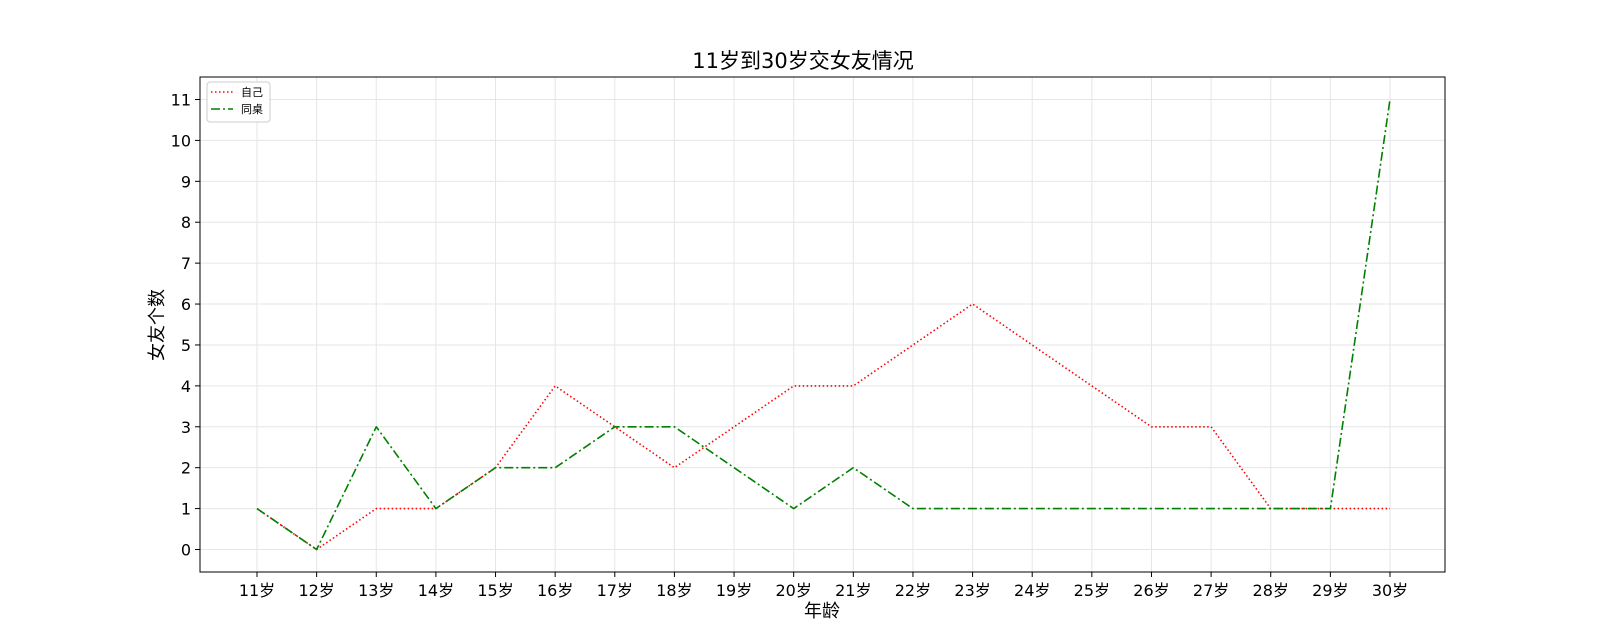 The width and height of the screenshot is (1600, 640). Describe the element at coordinates (157, 325) in the screenshot. I see `y-axis-label: 女友个数` at that location.